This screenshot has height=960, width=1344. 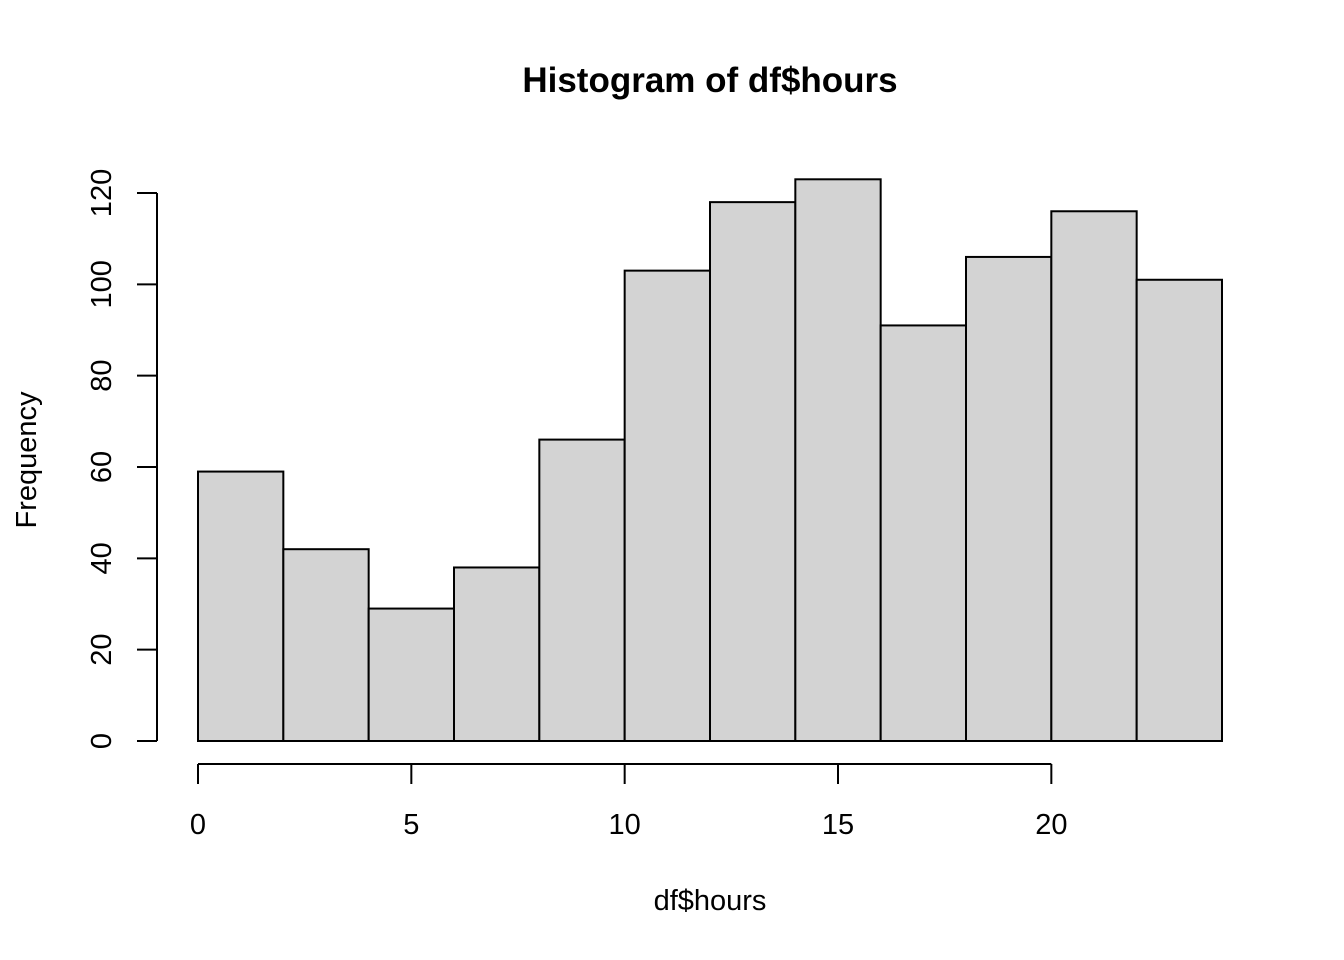 What do you see at coordinates (102, 467) in the screenshot?
I see `y-tick-label: 60` at bounding box center [102, 467].